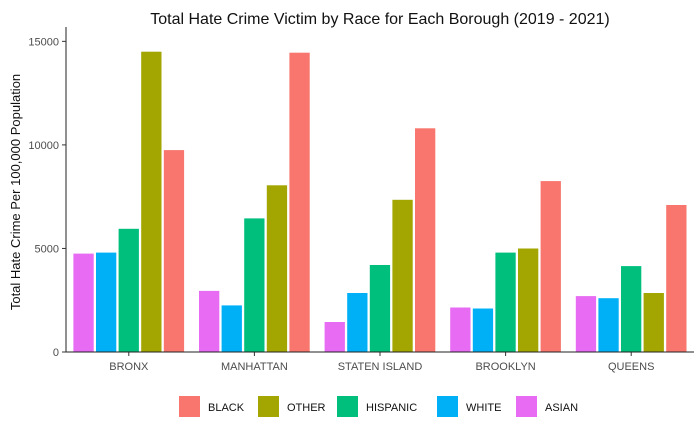 Image resolution: width=700 pixels, height=432 pixels. What do you see at coordinates (43, 146) in the screenshot?
I see `y-tick-label-10000: 10000` at bounding box center [43, 146].